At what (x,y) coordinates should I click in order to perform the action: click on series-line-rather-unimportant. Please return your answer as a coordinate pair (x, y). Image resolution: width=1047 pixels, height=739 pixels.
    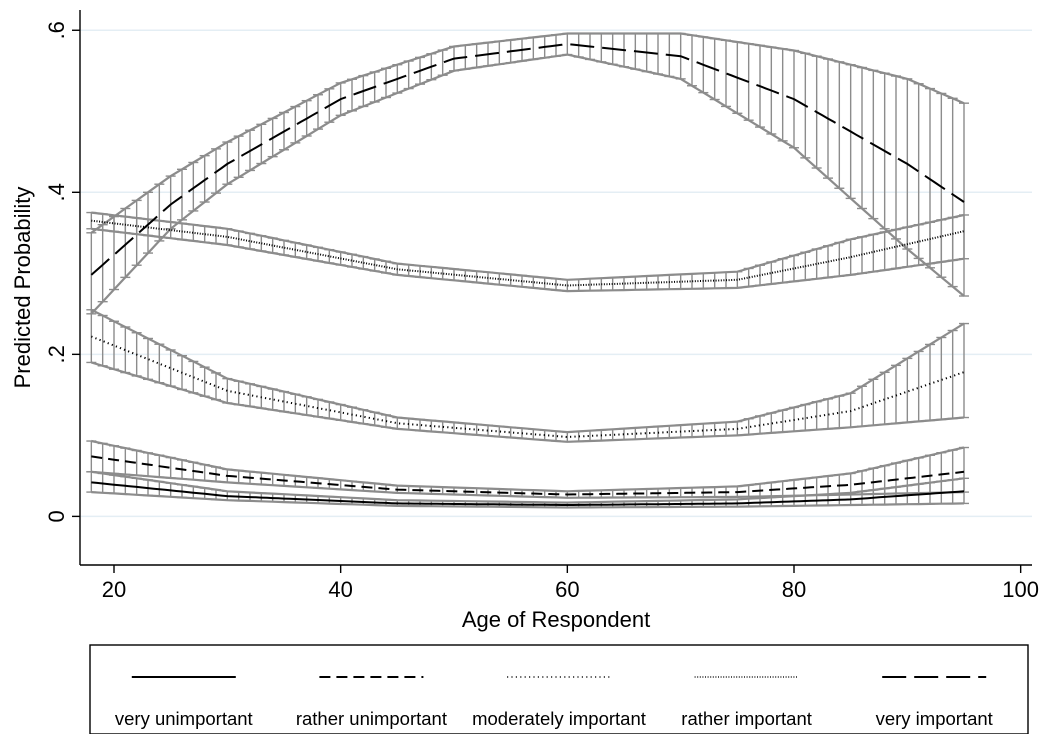
    Looking at the image, I should click on (528, 475).